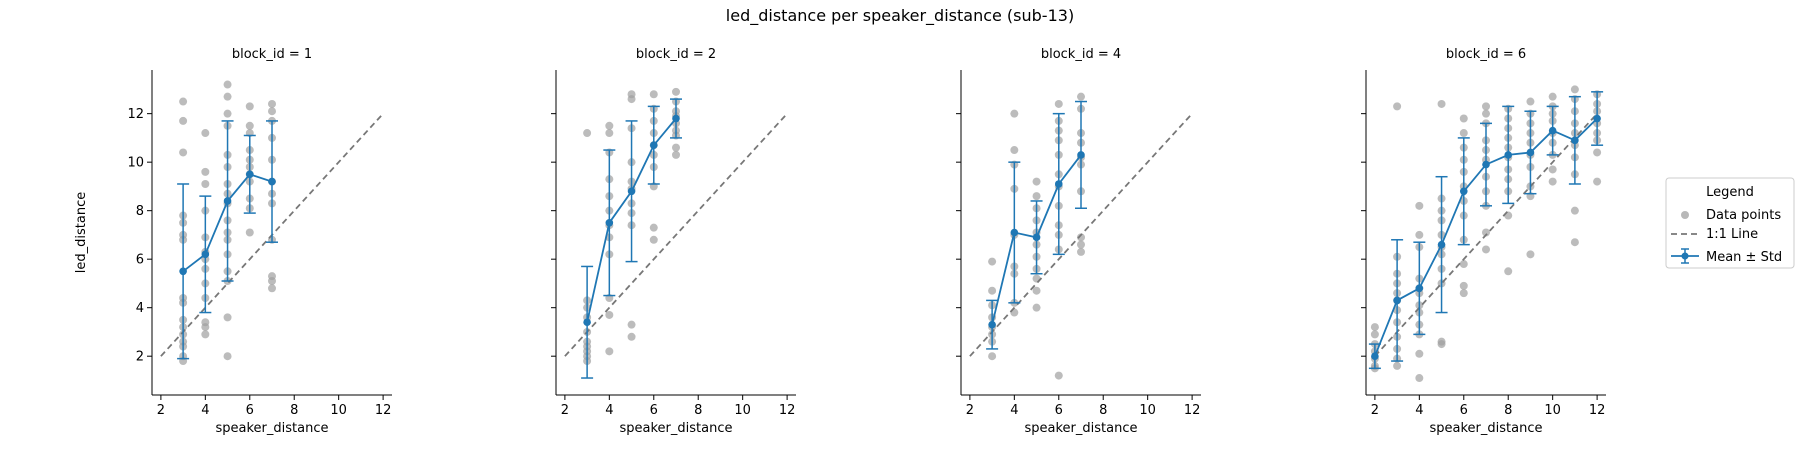 The height and width of the screenshot is (450, 1800). I want to click on x-tick-label: 8, so click(1508, 410).